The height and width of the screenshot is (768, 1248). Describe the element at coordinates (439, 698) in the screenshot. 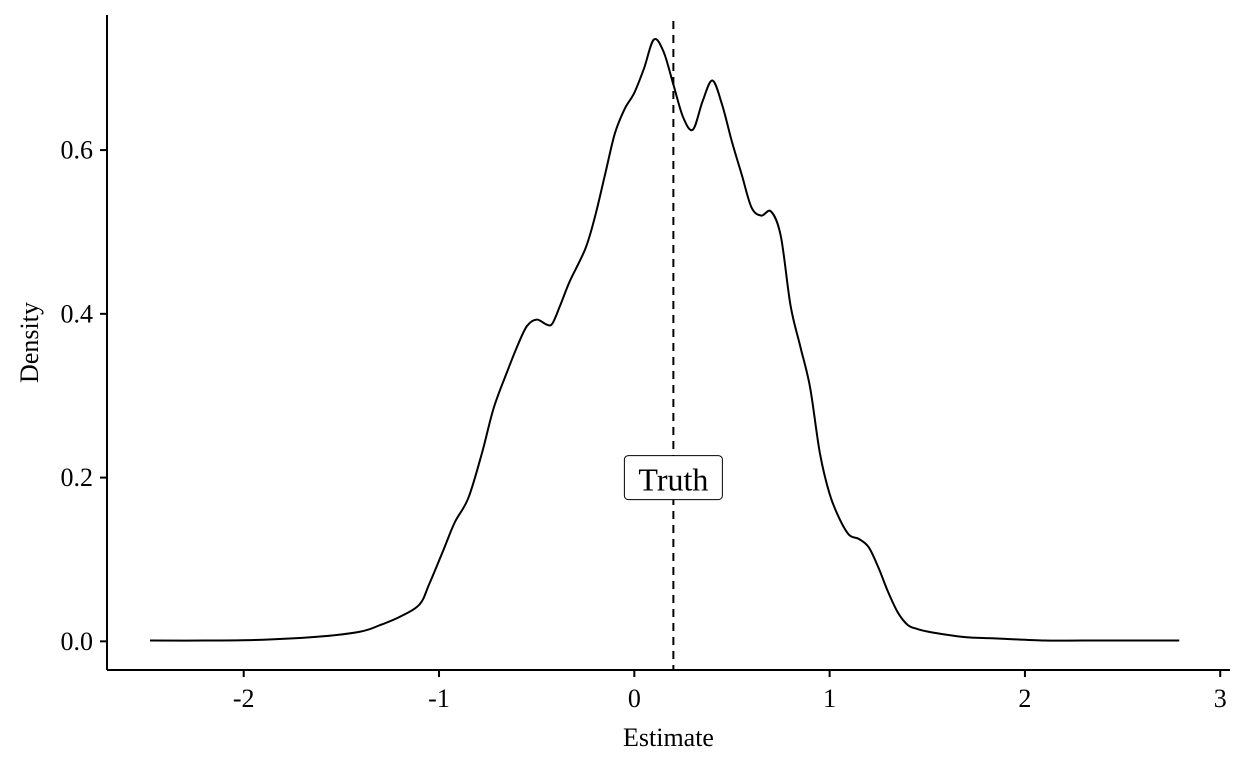

I see `x-tick-label: -1` at that location.